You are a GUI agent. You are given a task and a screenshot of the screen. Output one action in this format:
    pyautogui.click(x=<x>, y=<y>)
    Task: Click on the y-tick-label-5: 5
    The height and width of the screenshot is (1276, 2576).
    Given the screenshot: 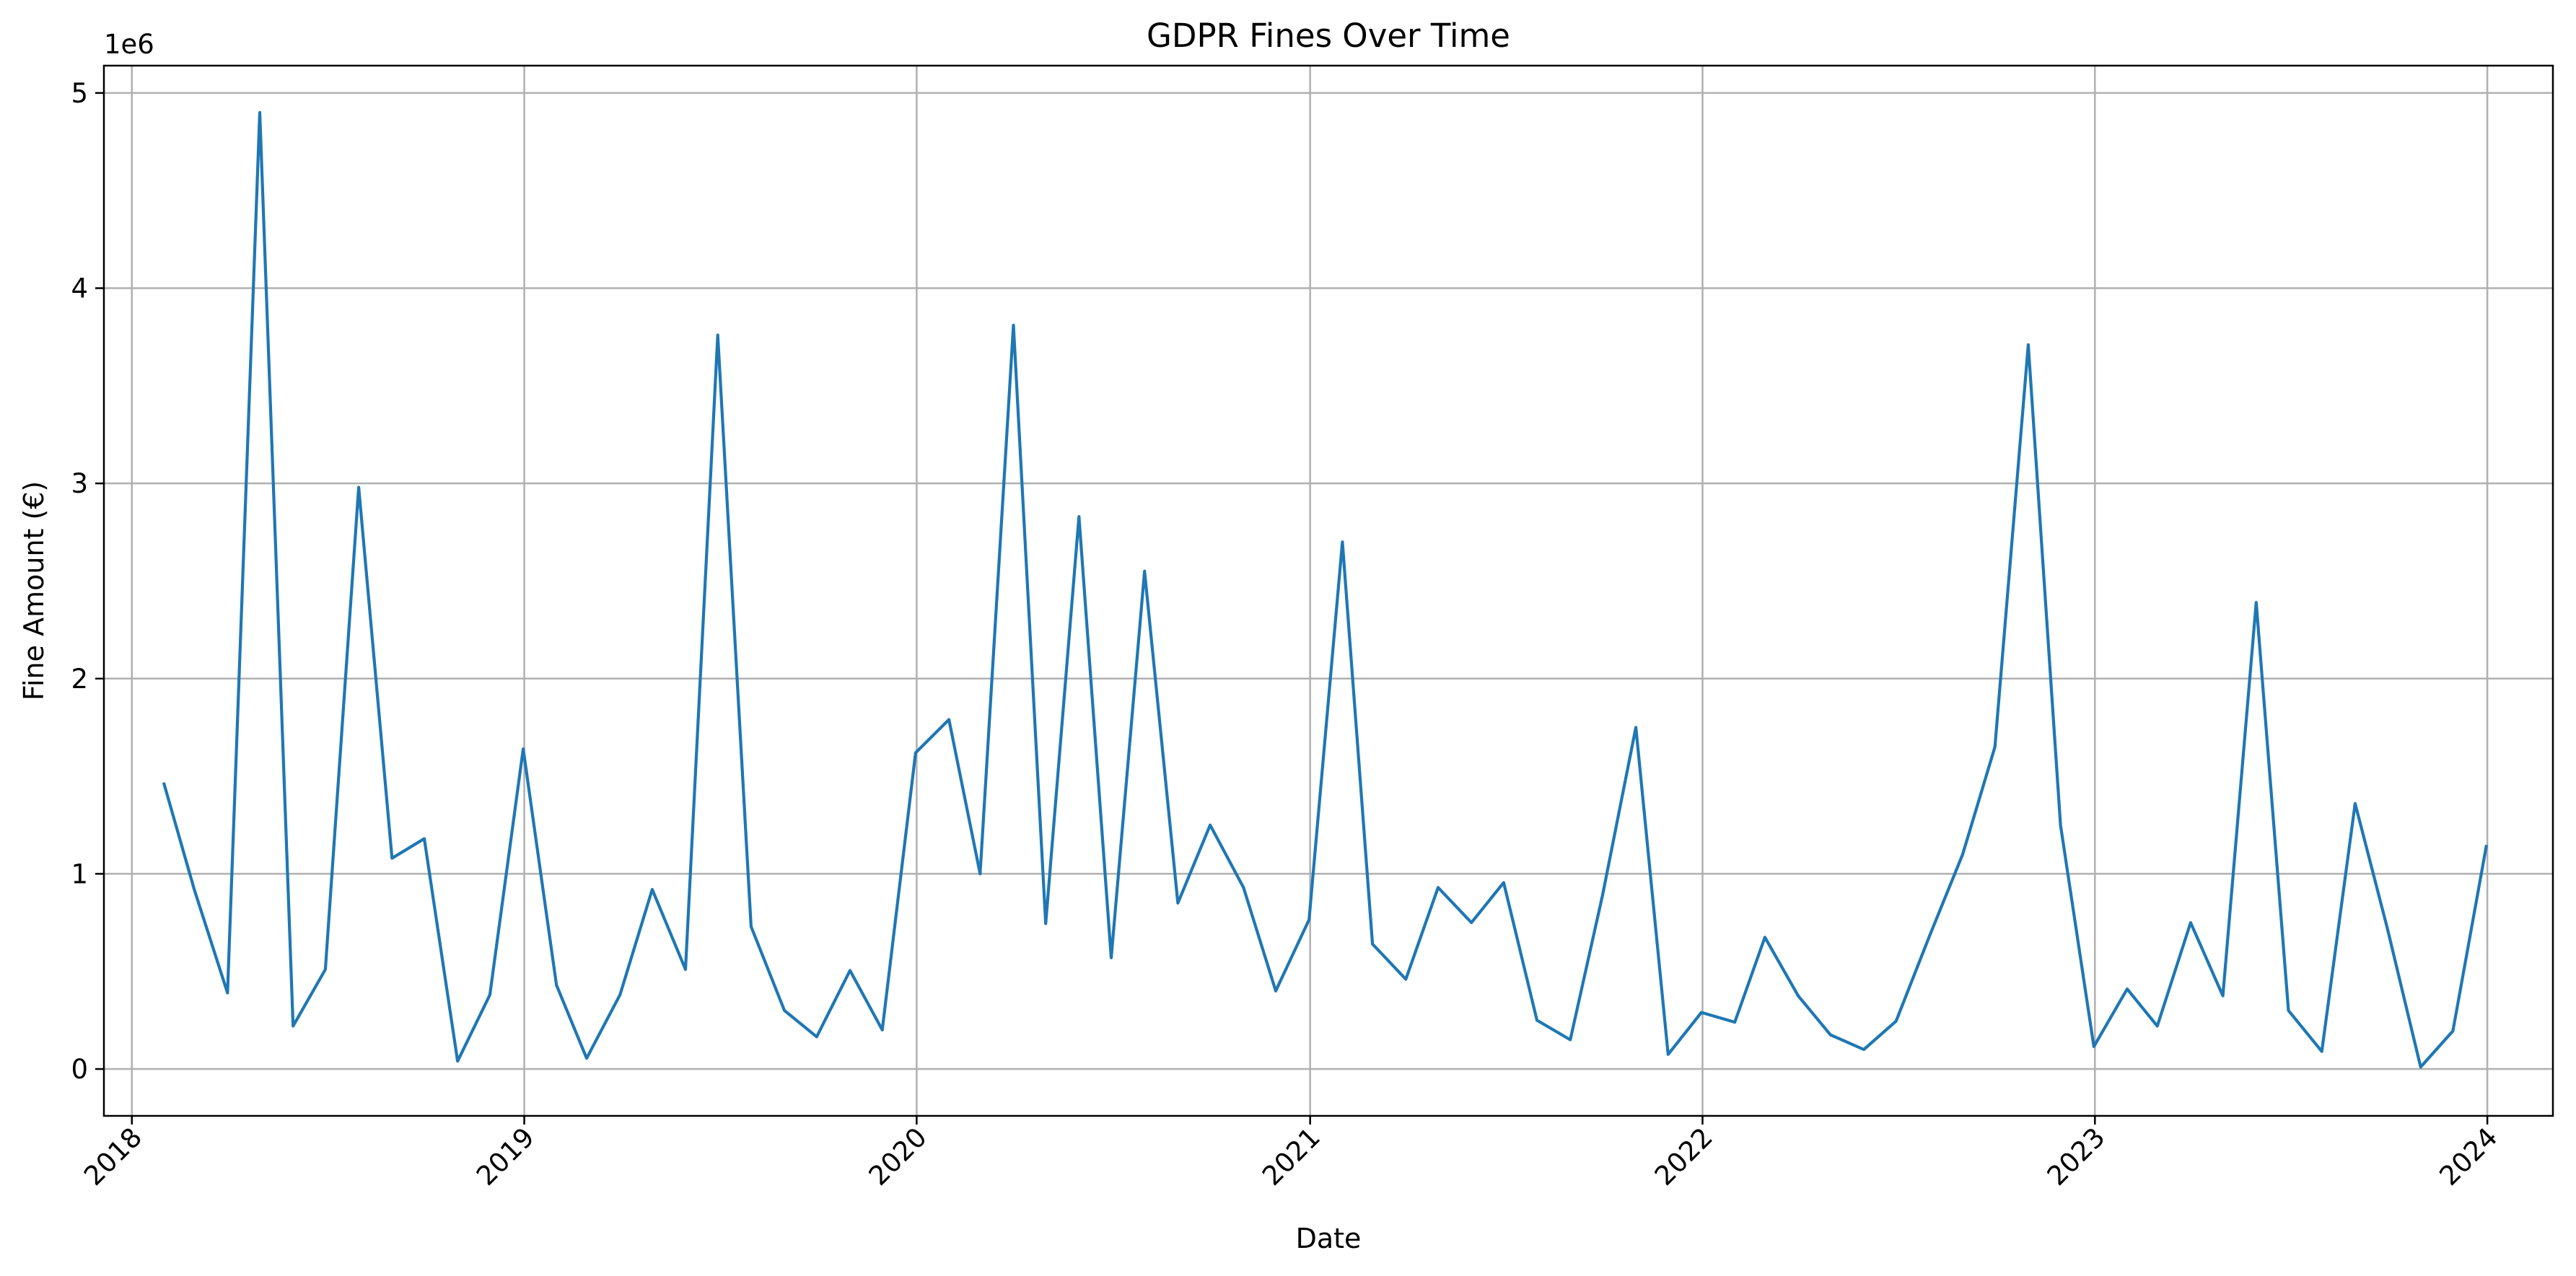 What is the action you would take?
    pyautogui.click(x=79, y=93)
    